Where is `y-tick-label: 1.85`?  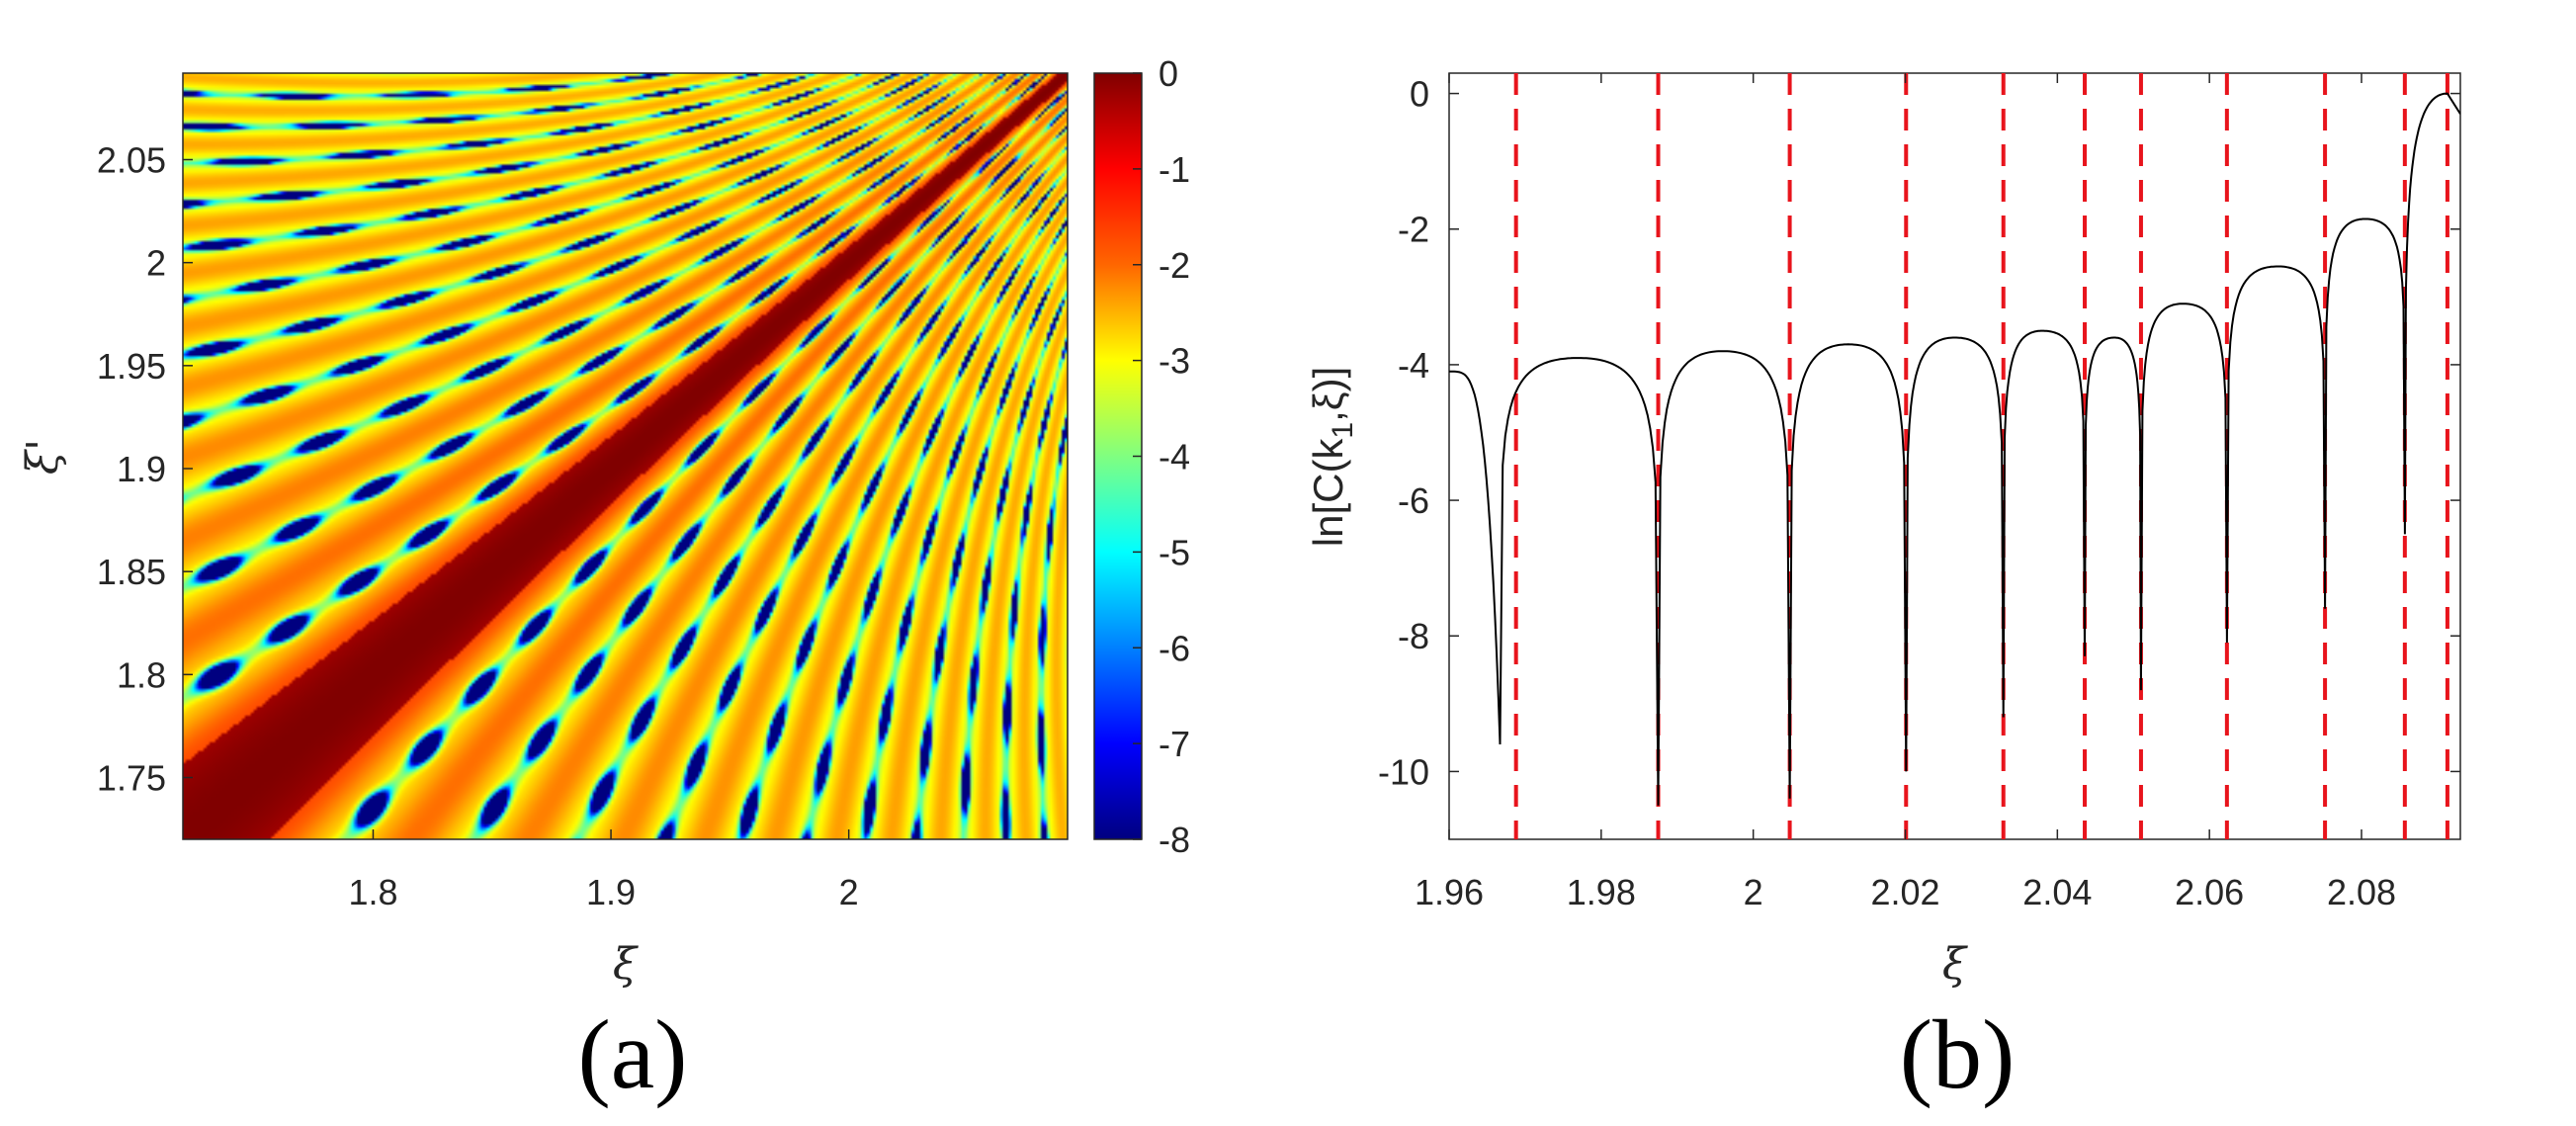
y-tick-label: 1.85 is located at coordinates (131, 572).